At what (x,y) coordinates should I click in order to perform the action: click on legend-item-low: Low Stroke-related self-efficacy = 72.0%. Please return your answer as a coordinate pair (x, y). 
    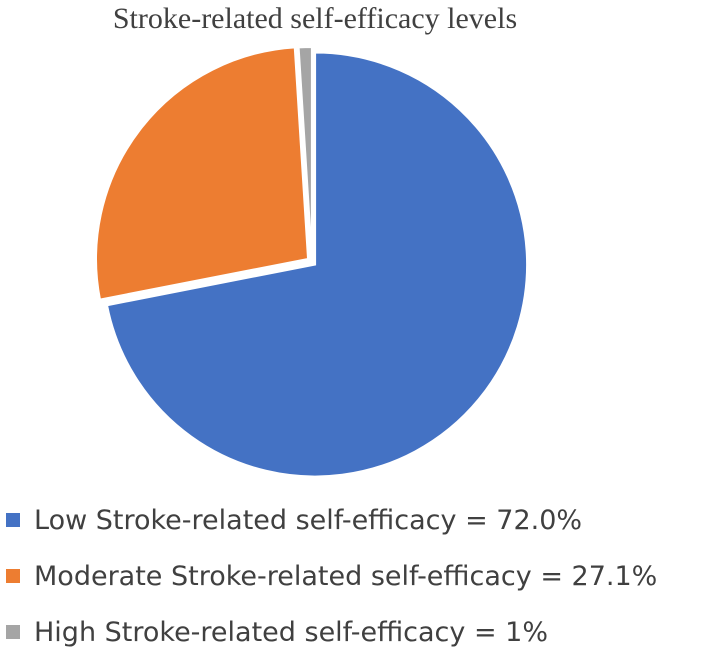
    Looking at the image, I should click on (356, 520).